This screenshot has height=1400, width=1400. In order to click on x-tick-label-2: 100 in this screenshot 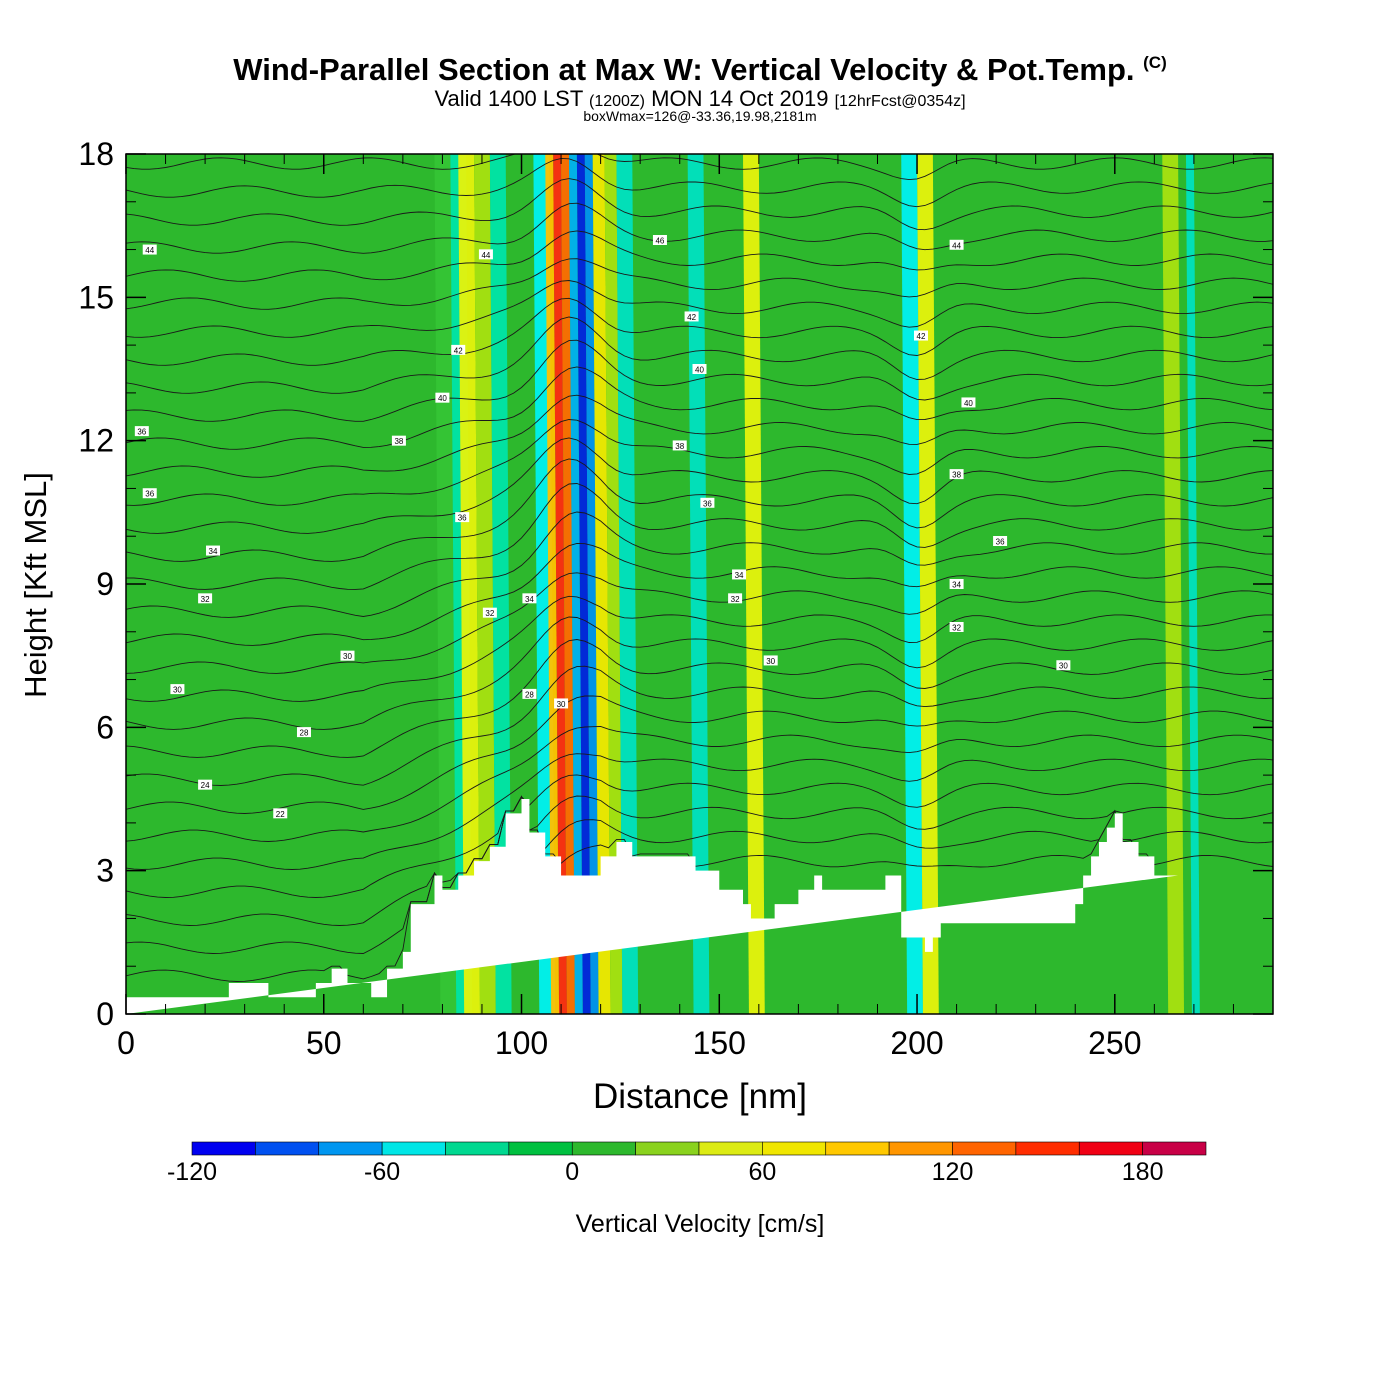, I will do `click(521, 1043)`.